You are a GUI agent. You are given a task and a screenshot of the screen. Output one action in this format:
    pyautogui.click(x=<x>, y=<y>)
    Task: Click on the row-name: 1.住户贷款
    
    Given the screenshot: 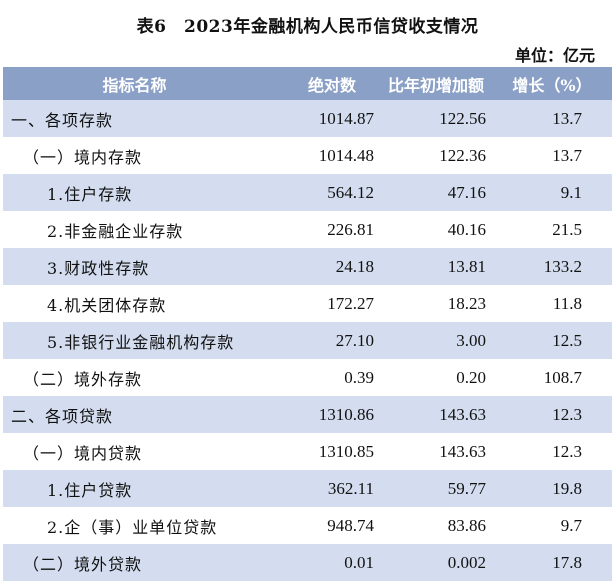 What is the action you would take?
    pyautogui.click(x=90, y=490)
    